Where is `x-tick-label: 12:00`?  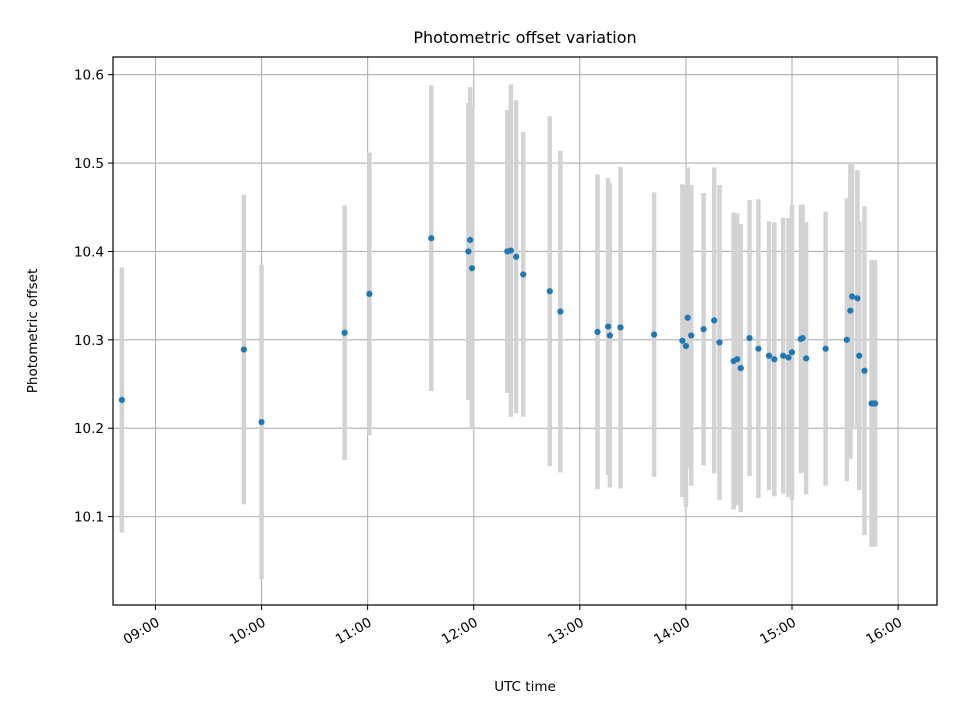 x-tick-label: 12:00 is located at coordinates (460, 631).